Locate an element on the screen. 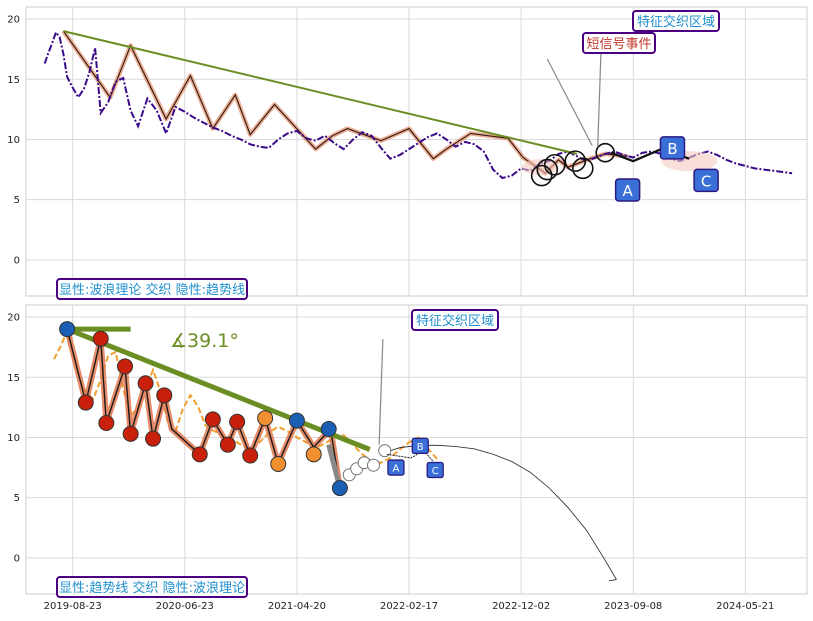  x-tick-label: 2021-04-20 is located at coordinates (297, 606).